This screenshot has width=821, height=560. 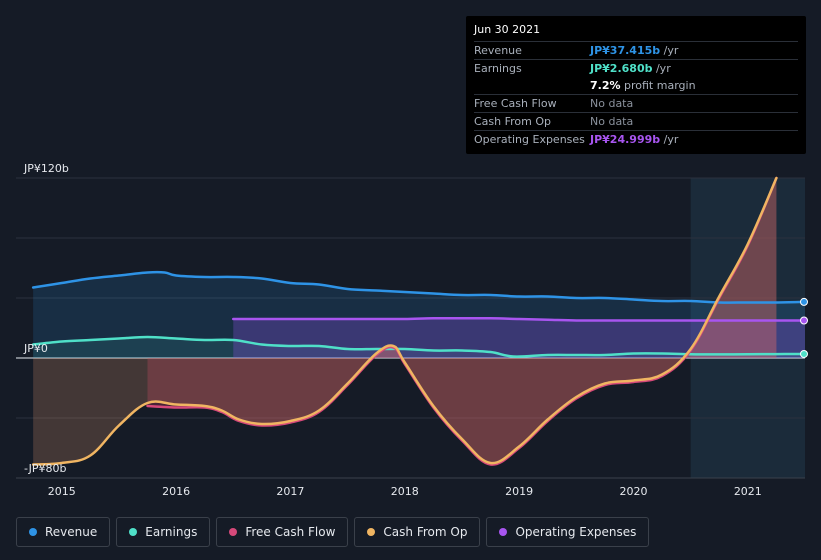 I want to click on legend-item-cash-from-op: Cash From Op, so click(x=417, y=532).